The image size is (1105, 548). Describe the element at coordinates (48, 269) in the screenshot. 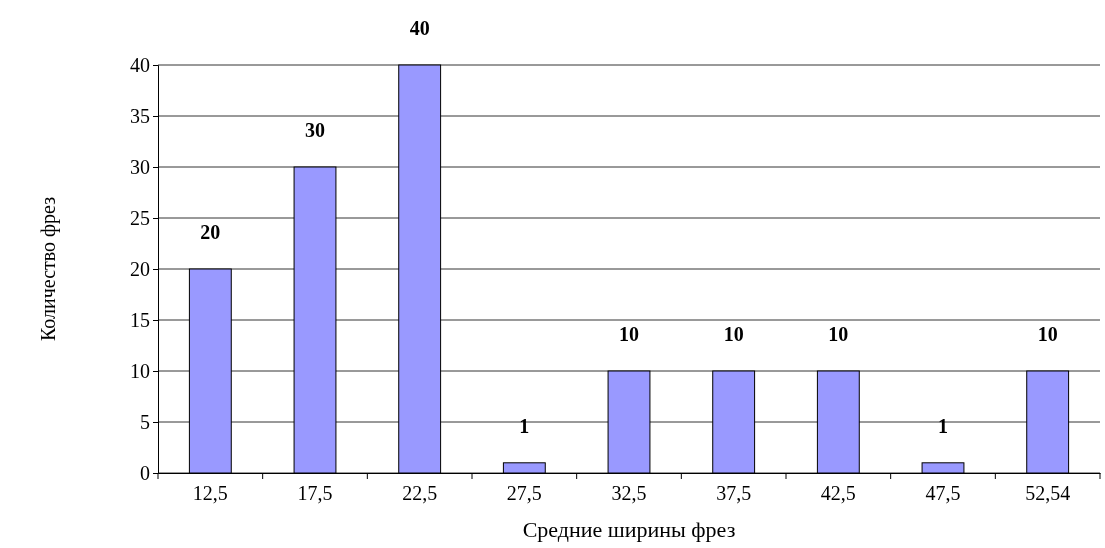

I see `y-axis-title: Количество фрез` at that location.